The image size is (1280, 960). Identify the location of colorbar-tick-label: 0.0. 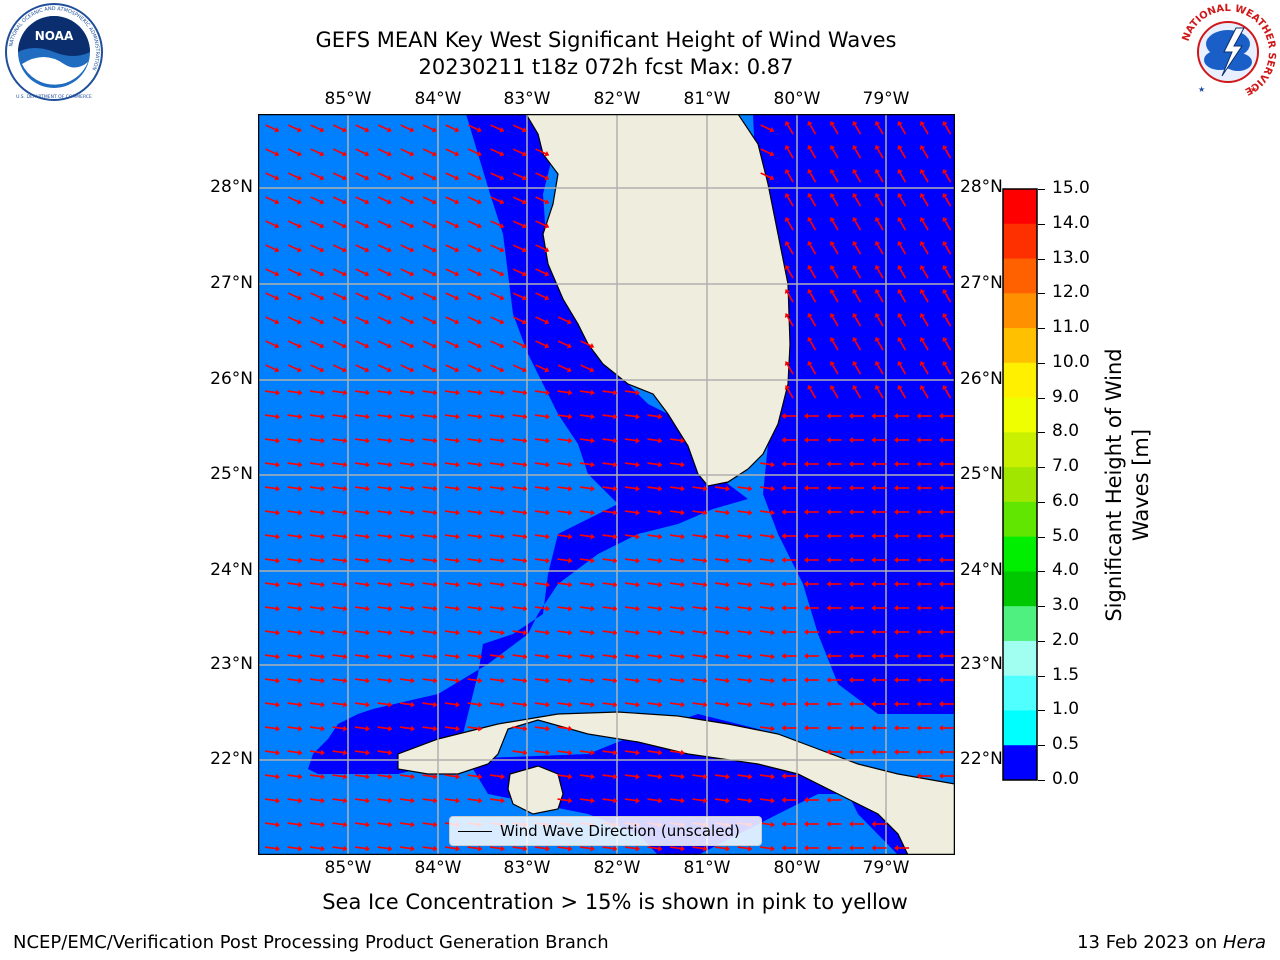
(1066, 779).